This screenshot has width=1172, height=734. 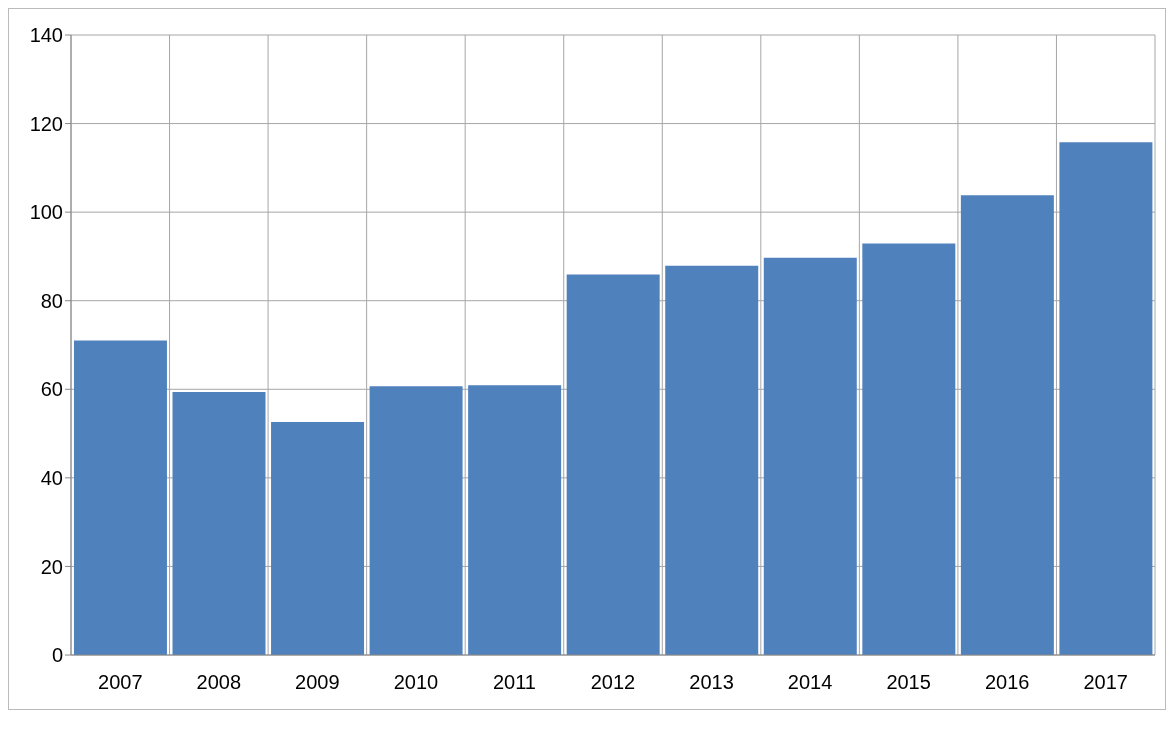 What do you see at coordinates (51, 300) in the screenshot?
I see `y-tick-label: 80` at bounding box center [51, 300].